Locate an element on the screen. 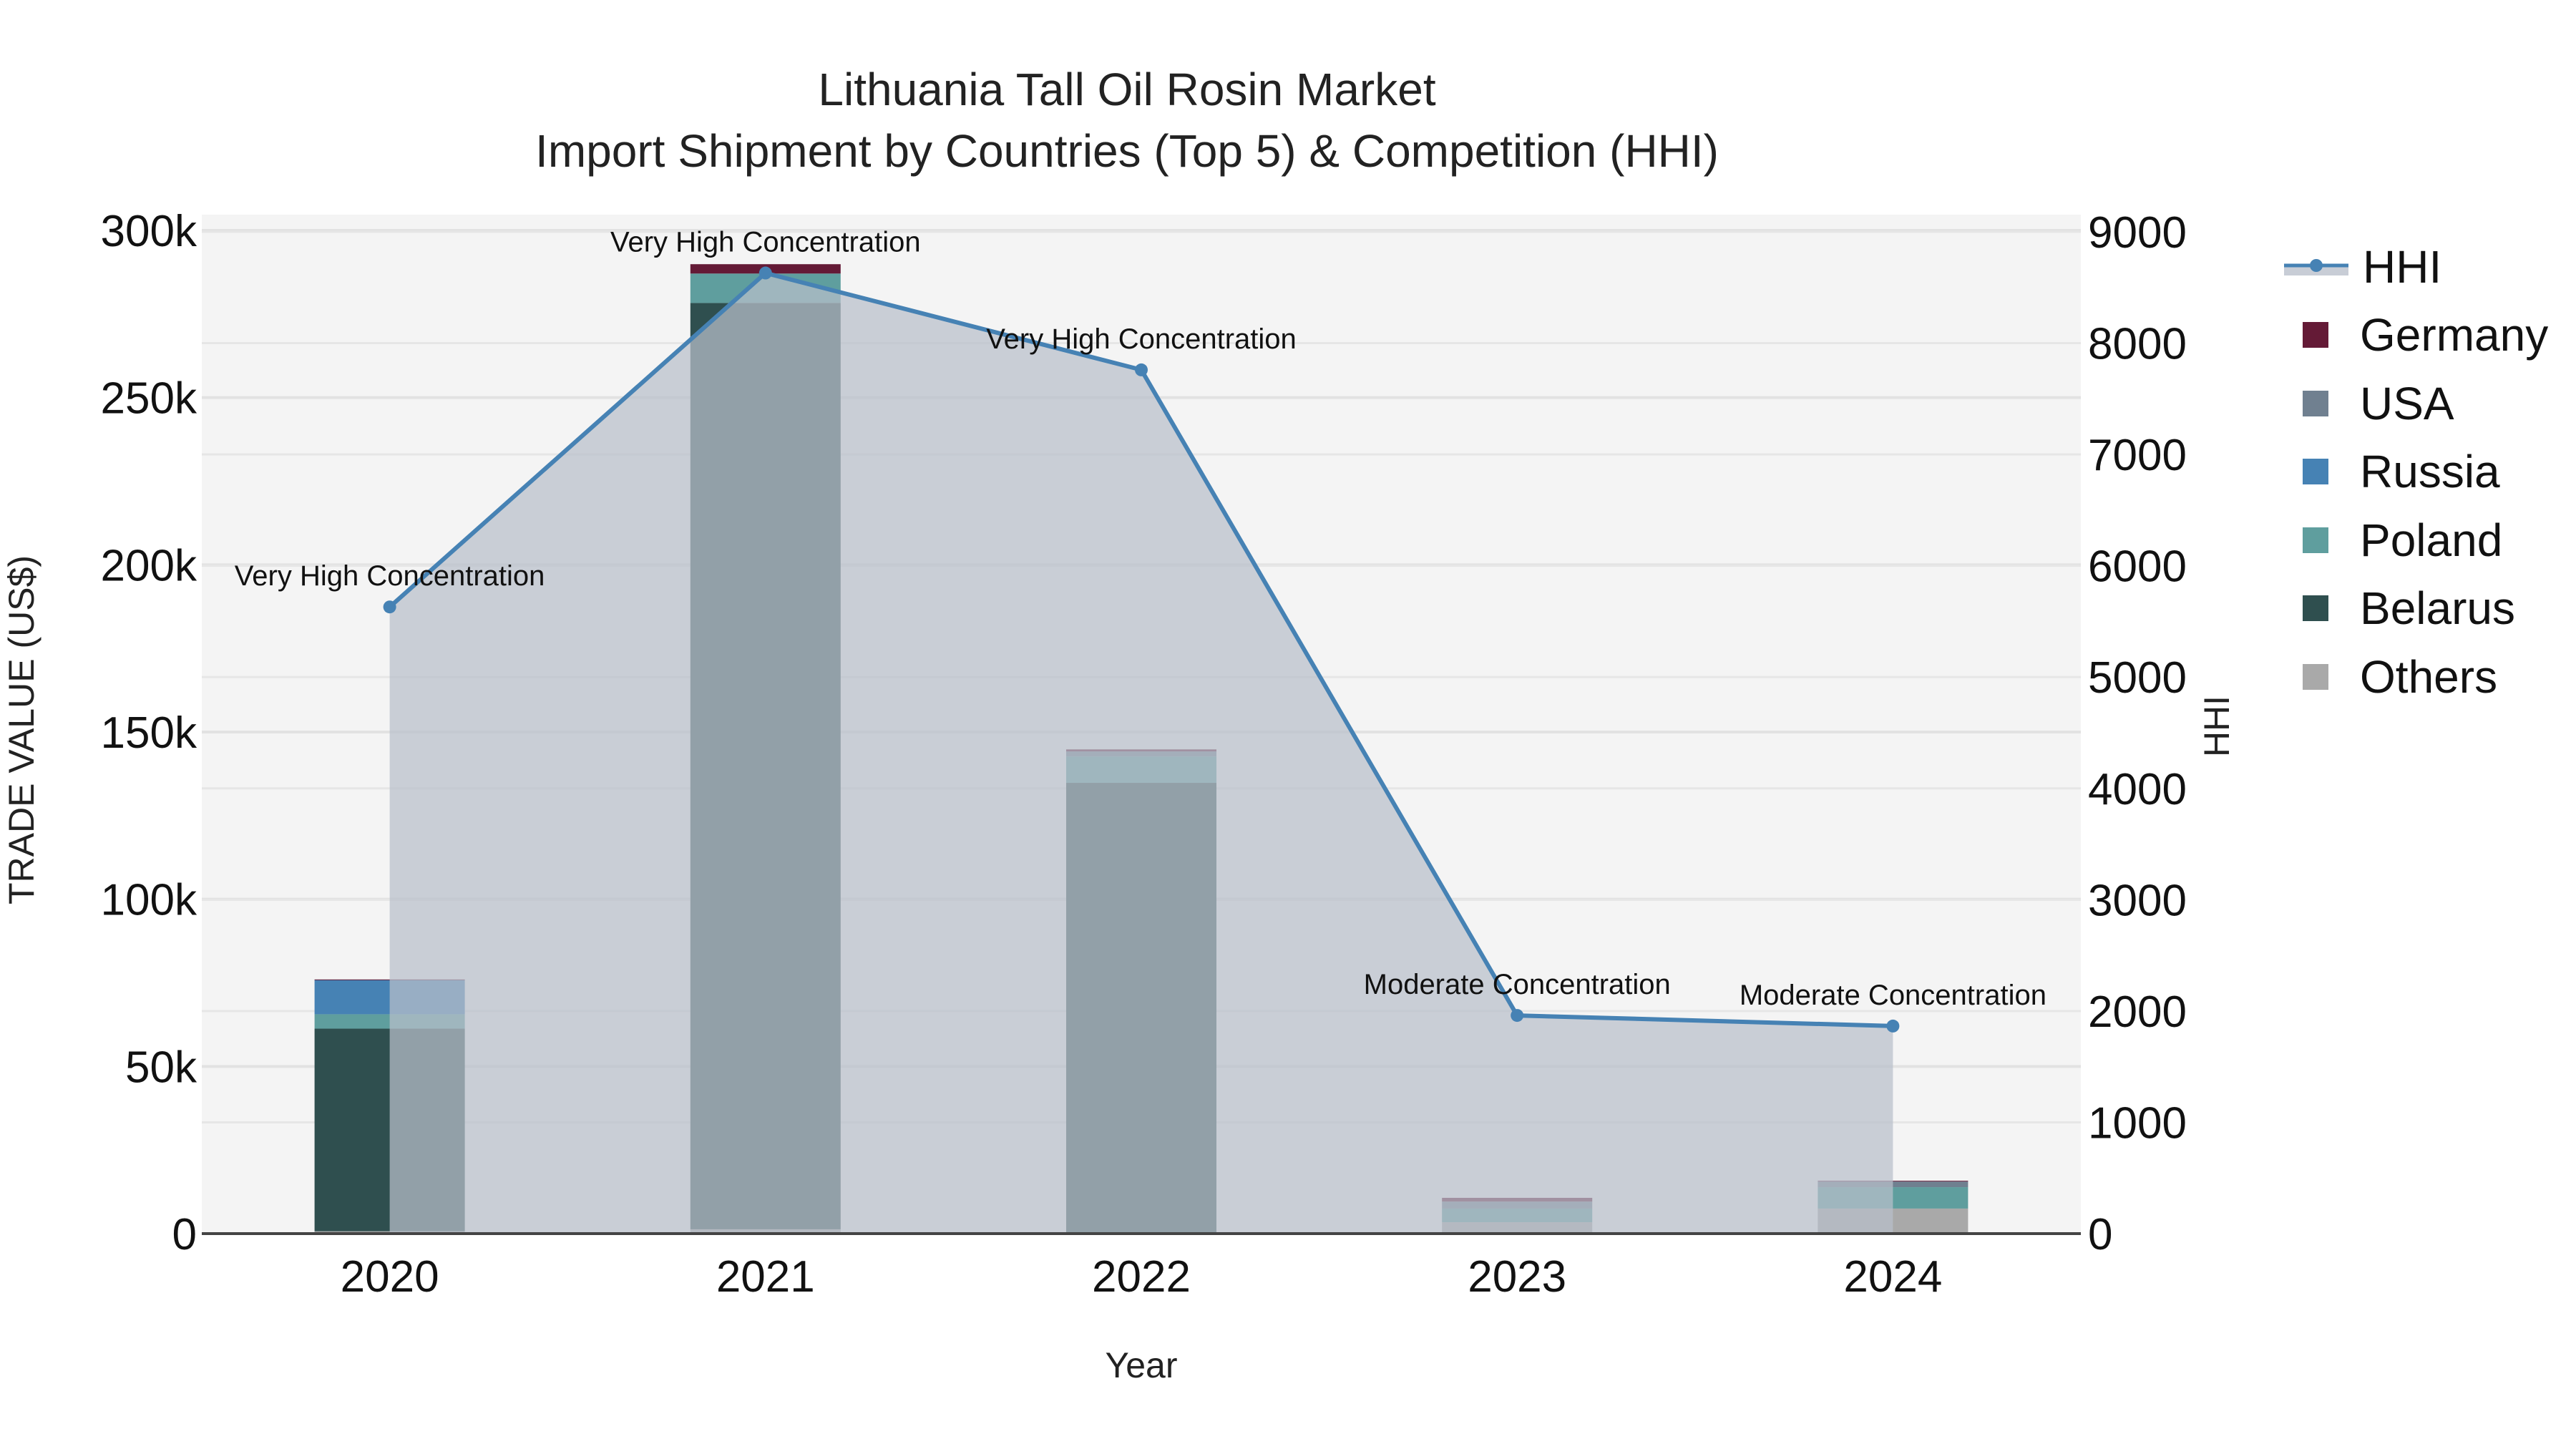 The width and height of the screenshot is (2576, 1449). y-right-axis-title: HHI is located at coordinates (2217, 726).